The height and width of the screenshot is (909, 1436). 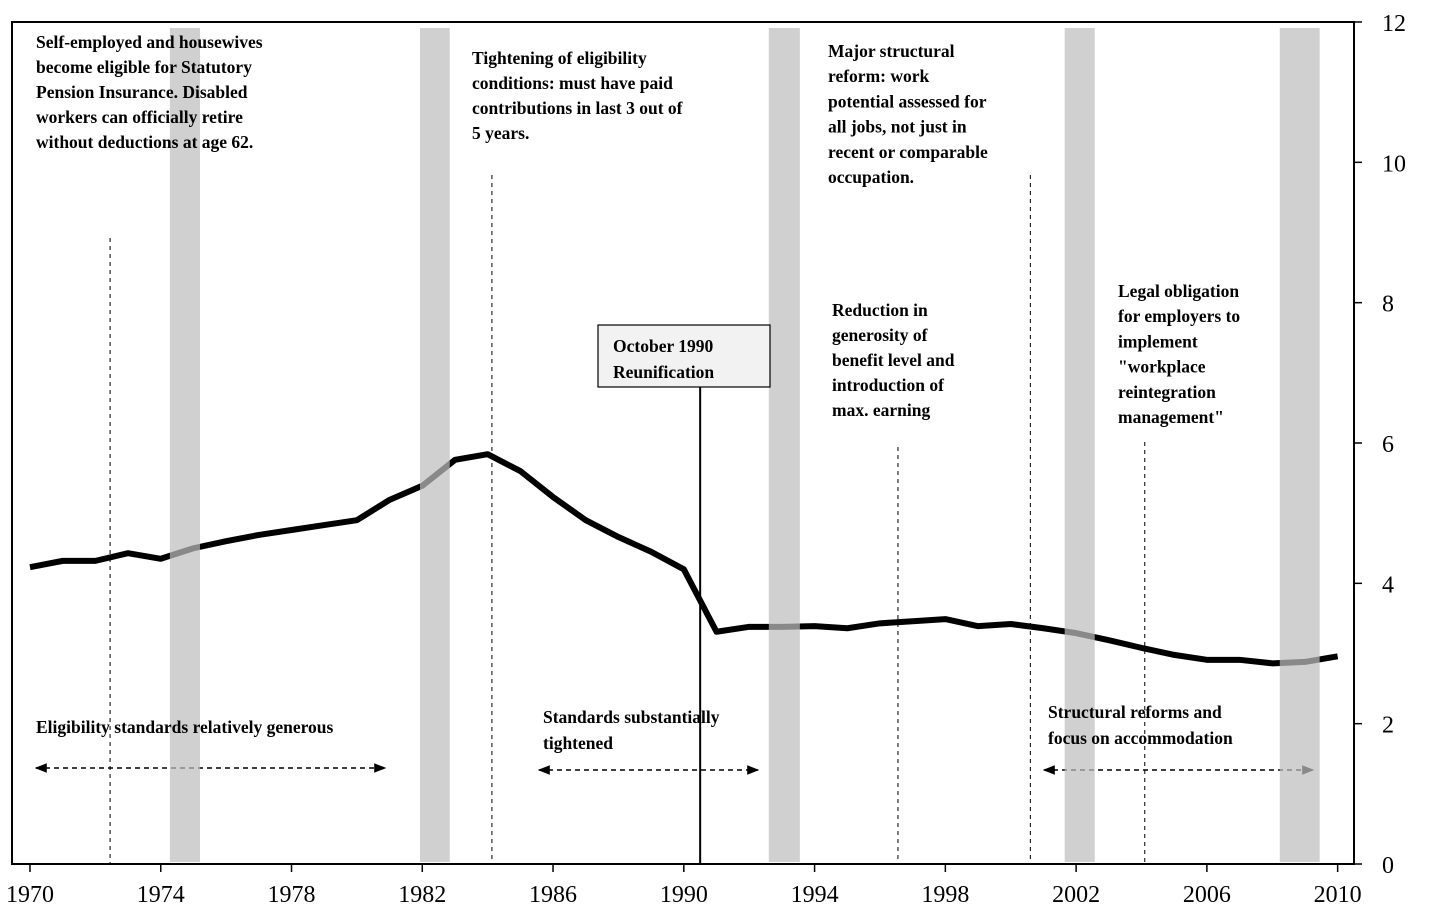 I want to click on annotation: for employers to, so click(x=1179, y=316).